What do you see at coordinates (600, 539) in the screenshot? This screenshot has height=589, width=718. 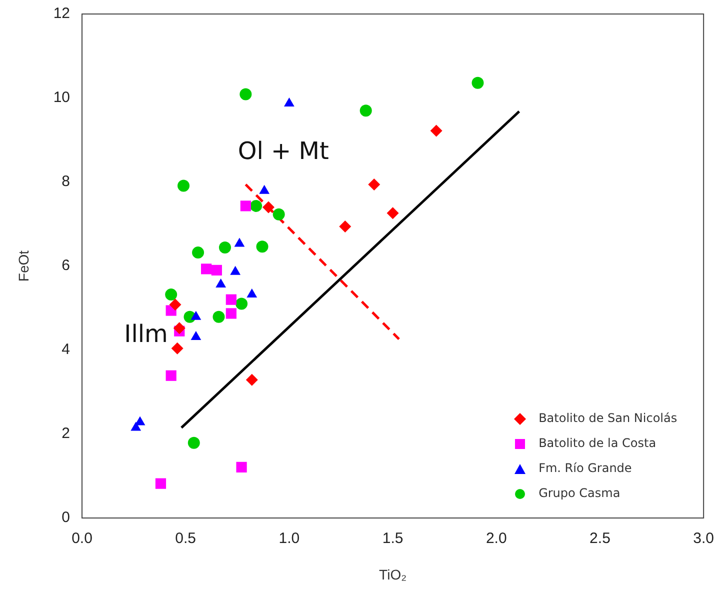 I see `x-tick-label: 2.5` at bounding box center [600, 539].